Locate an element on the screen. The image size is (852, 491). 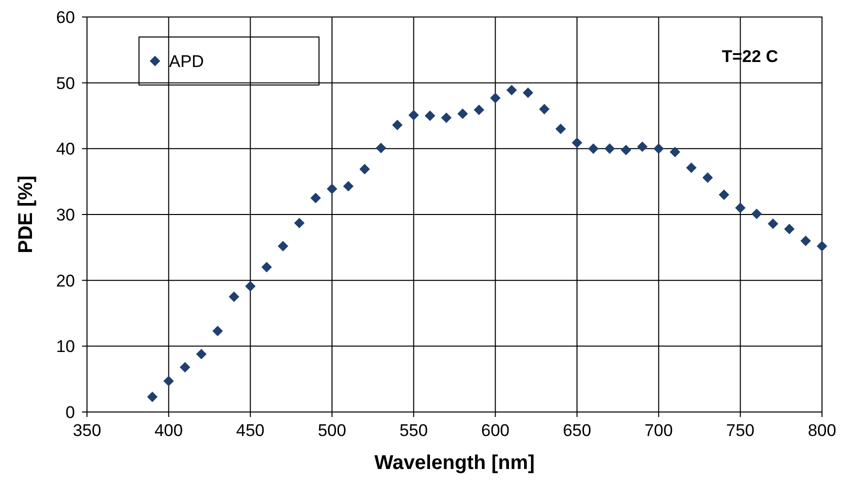
x-tick-label: 550 is located at coordinates (413, 430).